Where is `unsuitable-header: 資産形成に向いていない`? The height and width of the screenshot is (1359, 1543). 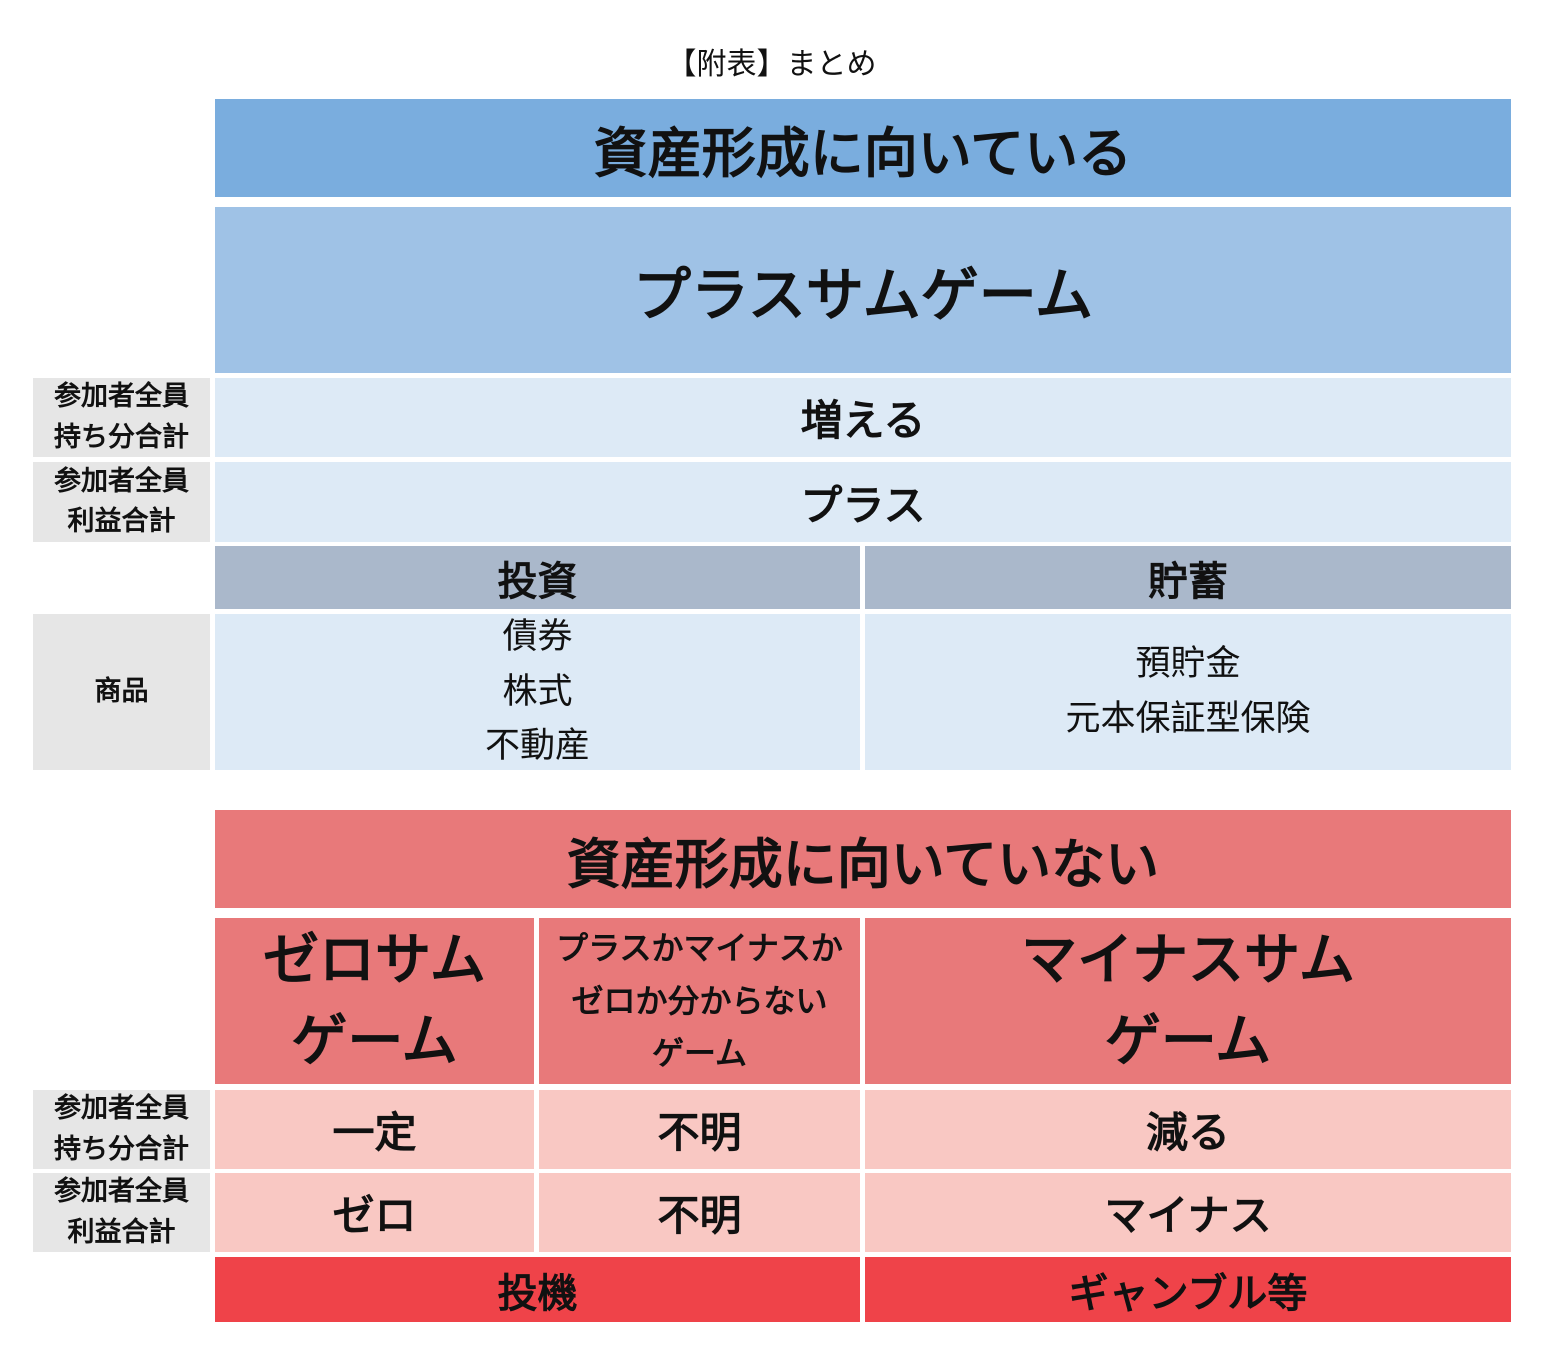 unsuitable-header: 資産形成に向いていない is located at coordinates (863, 859).